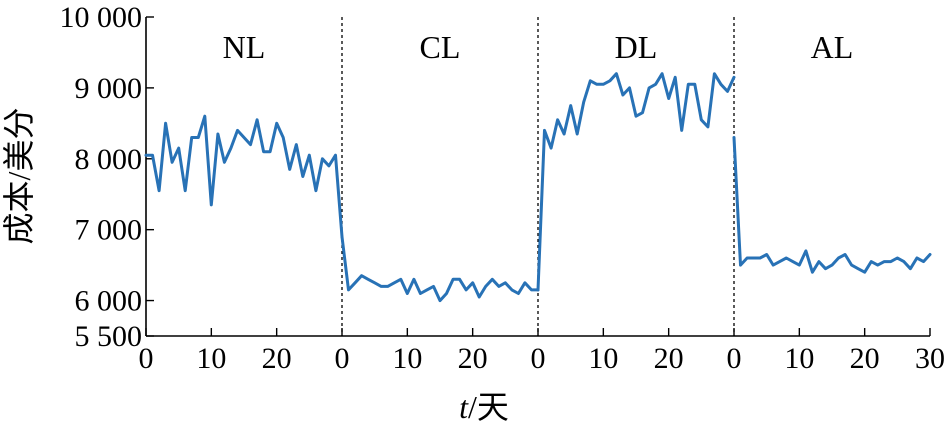 This screenshot has width=952, height=427. I want to click on y-tick-label: 6 000, so click(109, 301).